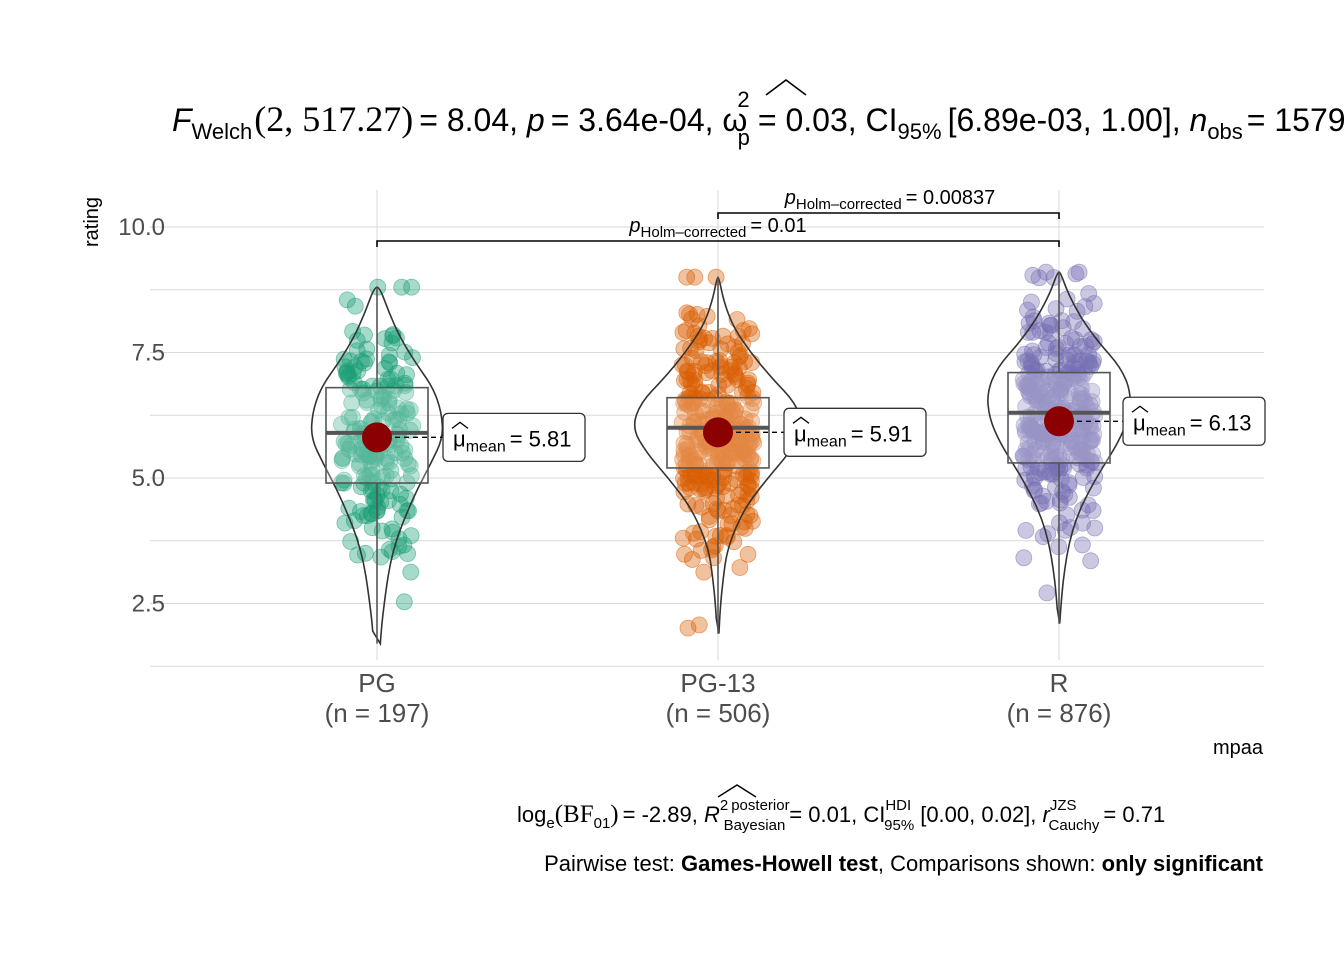 The image size is (1344, 960). I want to click on x-tick-label: R, so click(1059, 683).